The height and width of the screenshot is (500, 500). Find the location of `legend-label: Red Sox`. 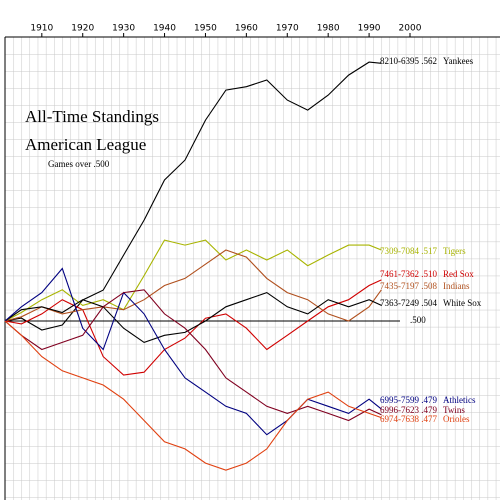

legend-label: Red Sox is located at coordinates (458, 274).